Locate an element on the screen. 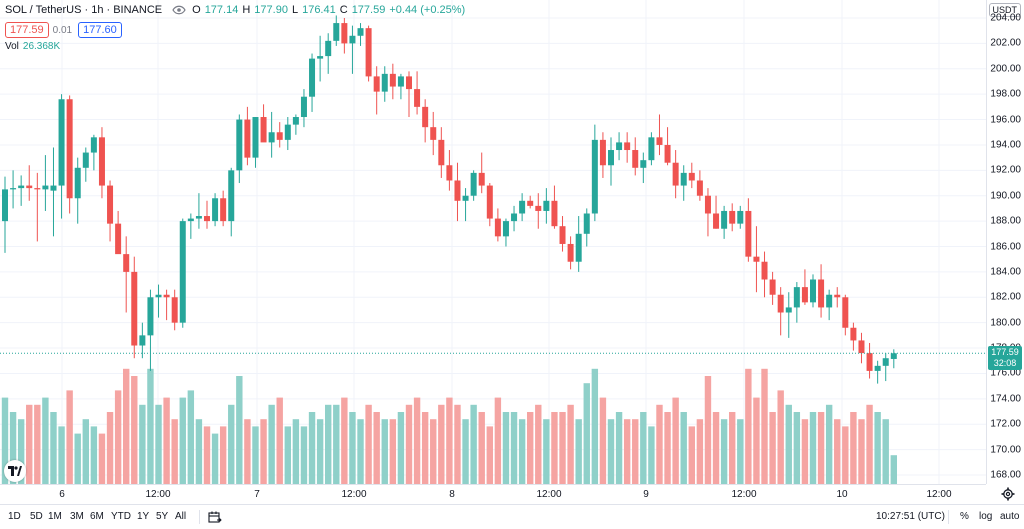 This screenshot has width=1024, height=529. gear-icon is located at coordinates (1008, 494).